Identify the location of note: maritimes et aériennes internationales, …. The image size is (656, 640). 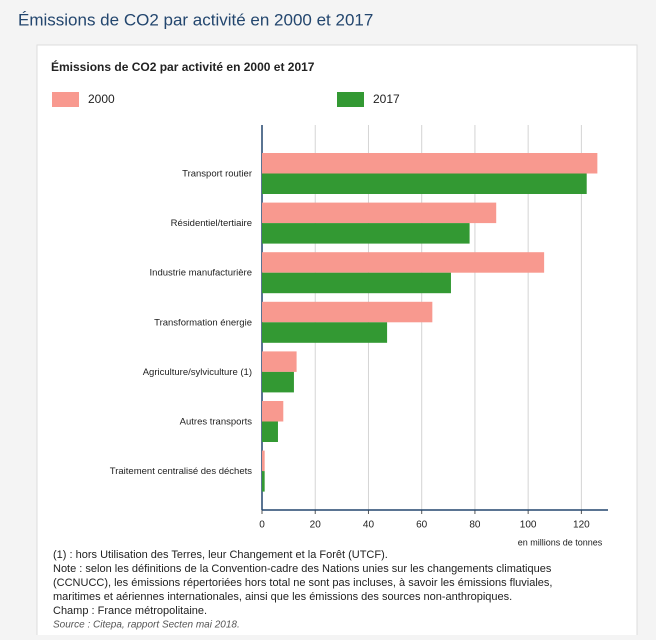
(282, 597).